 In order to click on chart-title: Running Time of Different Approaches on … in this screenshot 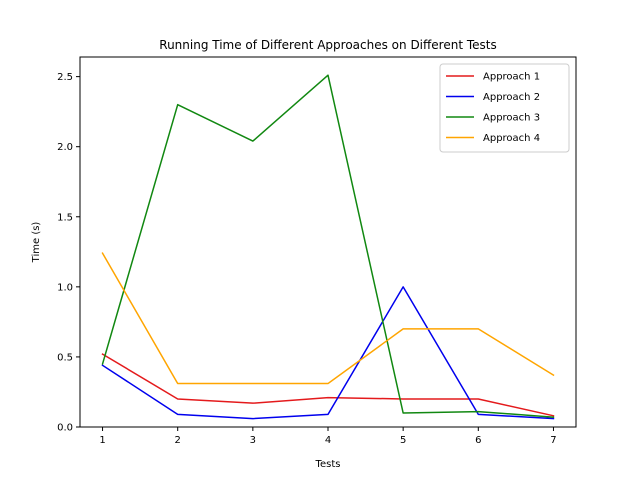, I will do `click(327, 45)`.